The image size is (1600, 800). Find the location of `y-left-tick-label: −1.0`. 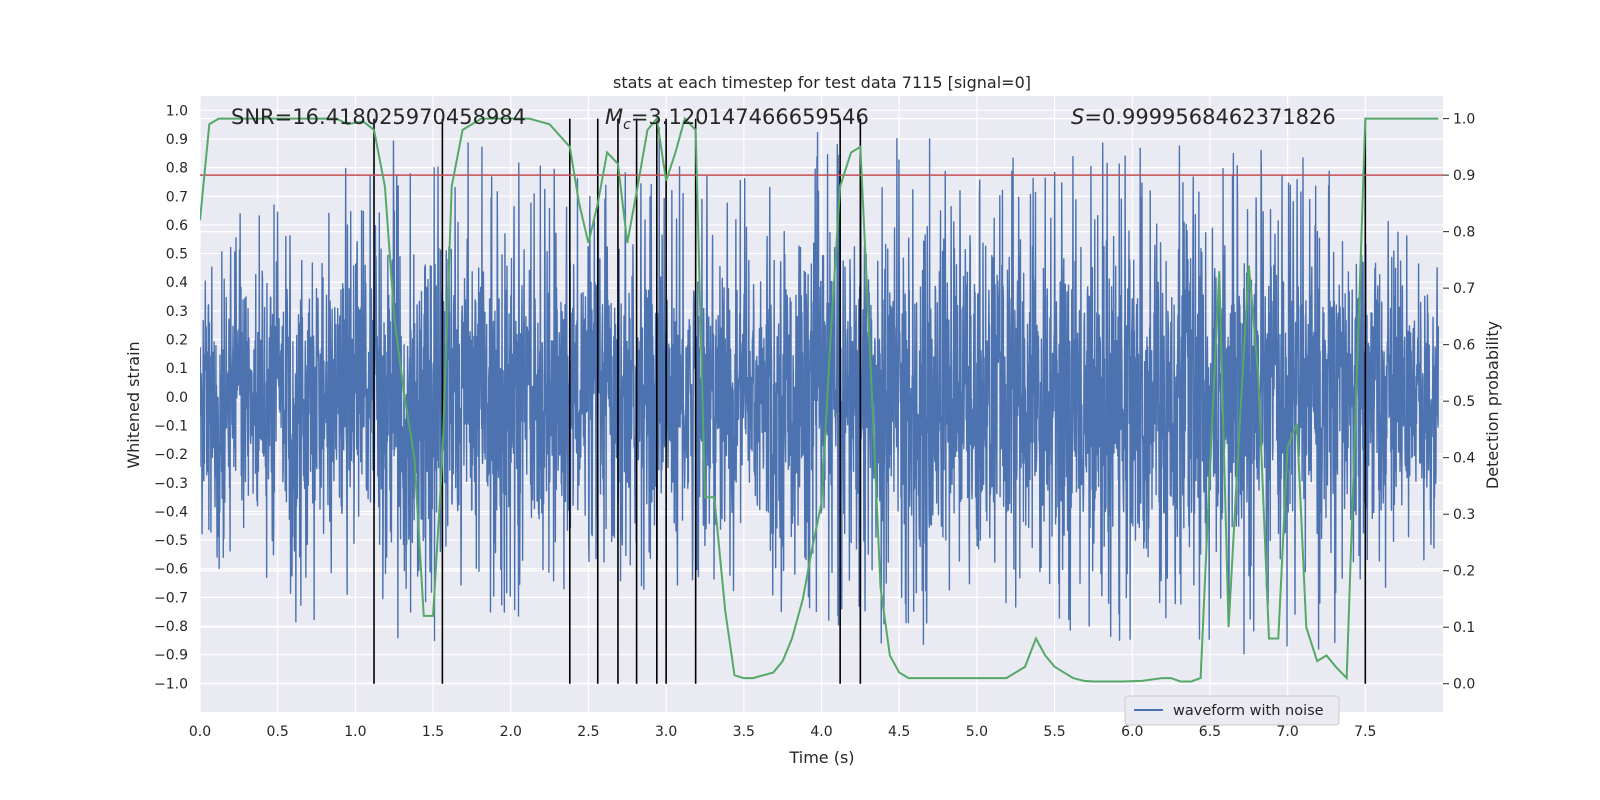

y-left-tick-label: −1.0 is located at coordinates (171, 684).